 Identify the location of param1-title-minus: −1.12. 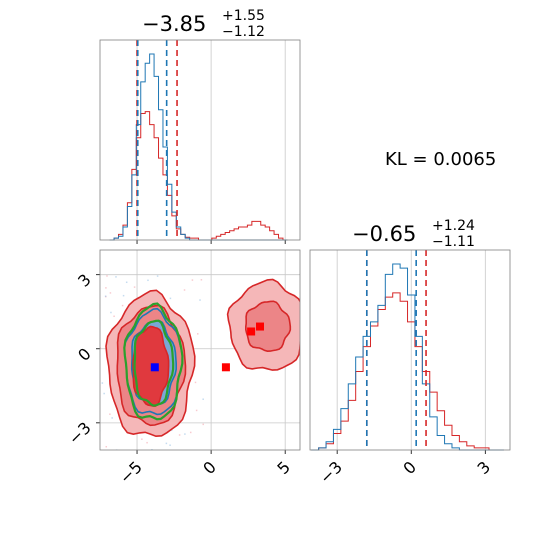
(243, 32).